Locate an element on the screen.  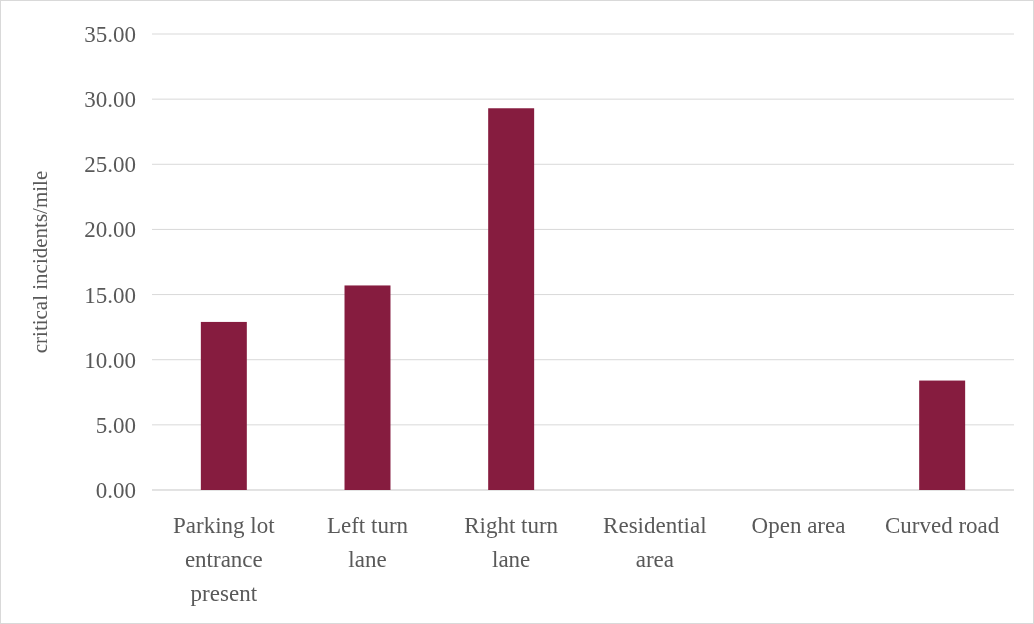
y-tick-label: 20.00 is located at coordinates (110, 230).